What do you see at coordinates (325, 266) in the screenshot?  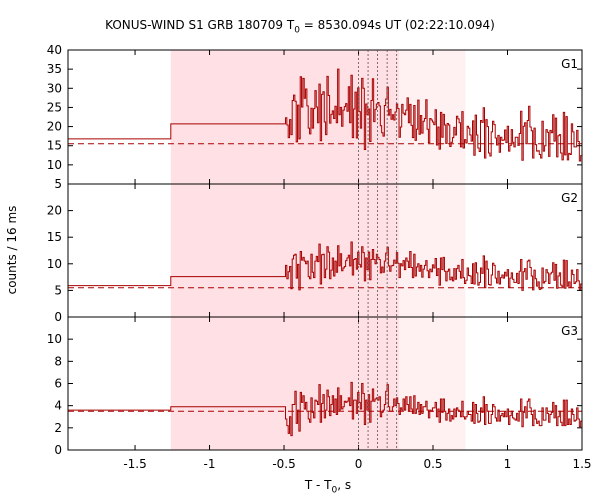 I see `g2-light-curve` at bounding box center [325, 266].